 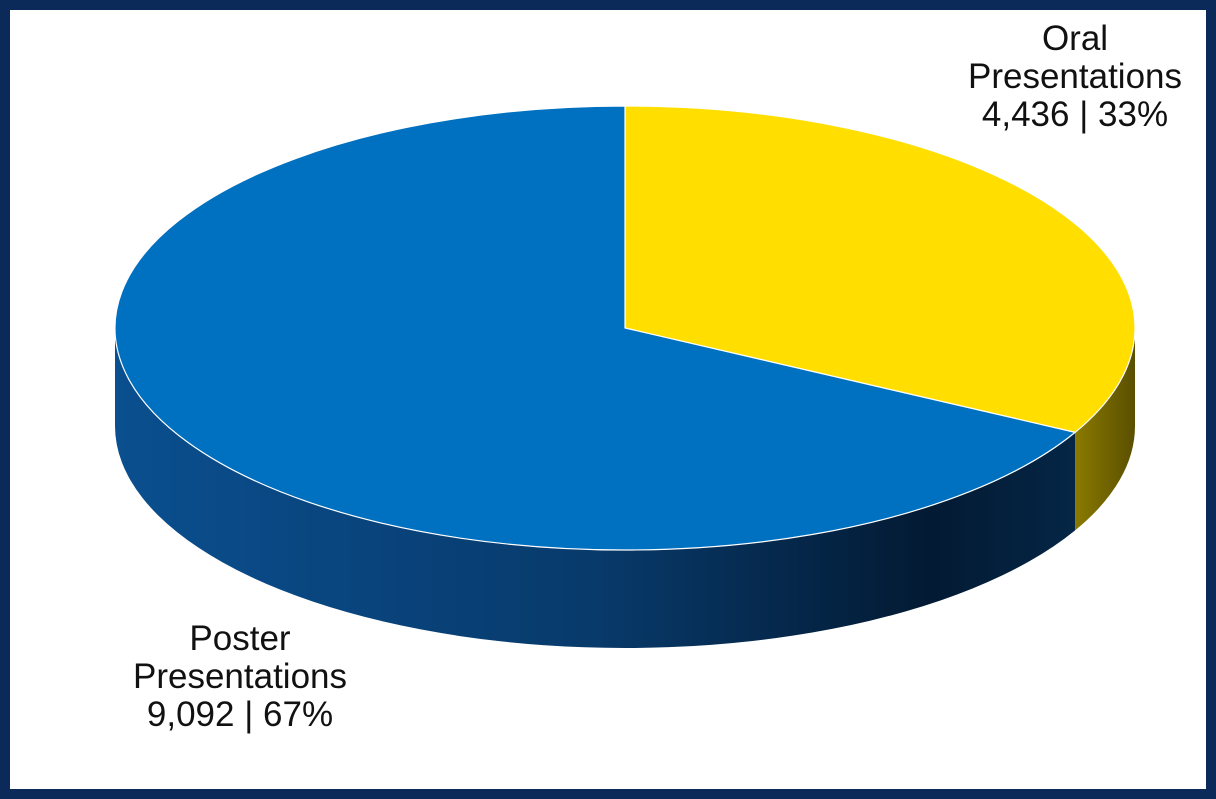 I want to click on slice-label-oral-line2: Presentations, so click(x=1075, y=76).